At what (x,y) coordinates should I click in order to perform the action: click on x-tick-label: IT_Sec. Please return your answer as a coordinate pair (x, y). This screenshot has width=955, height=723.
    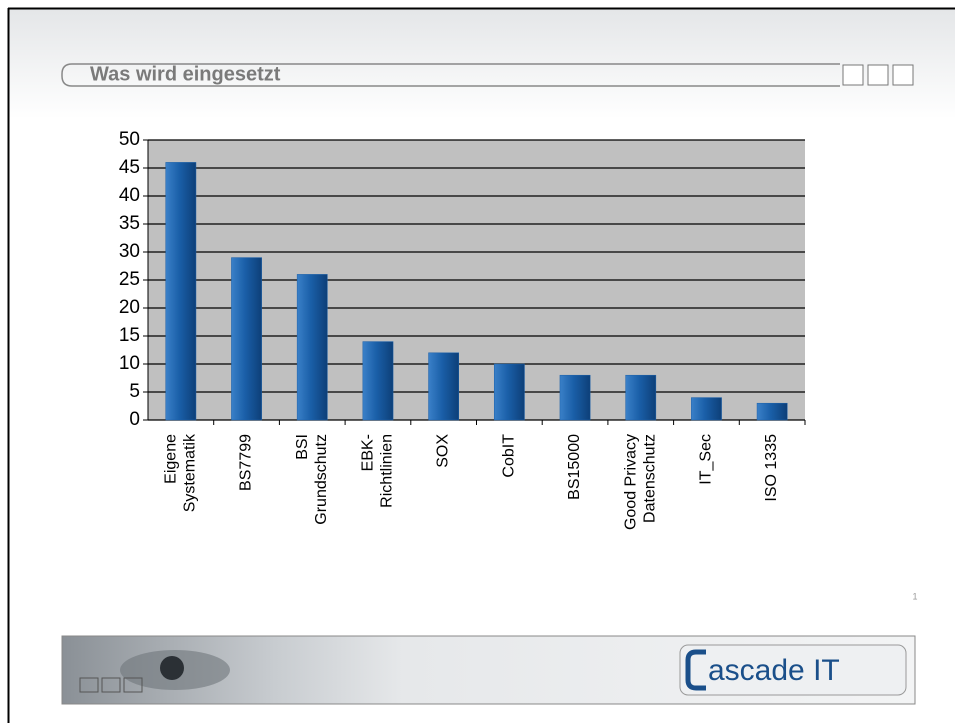
    Looking at the image, I should click on (706, 459).